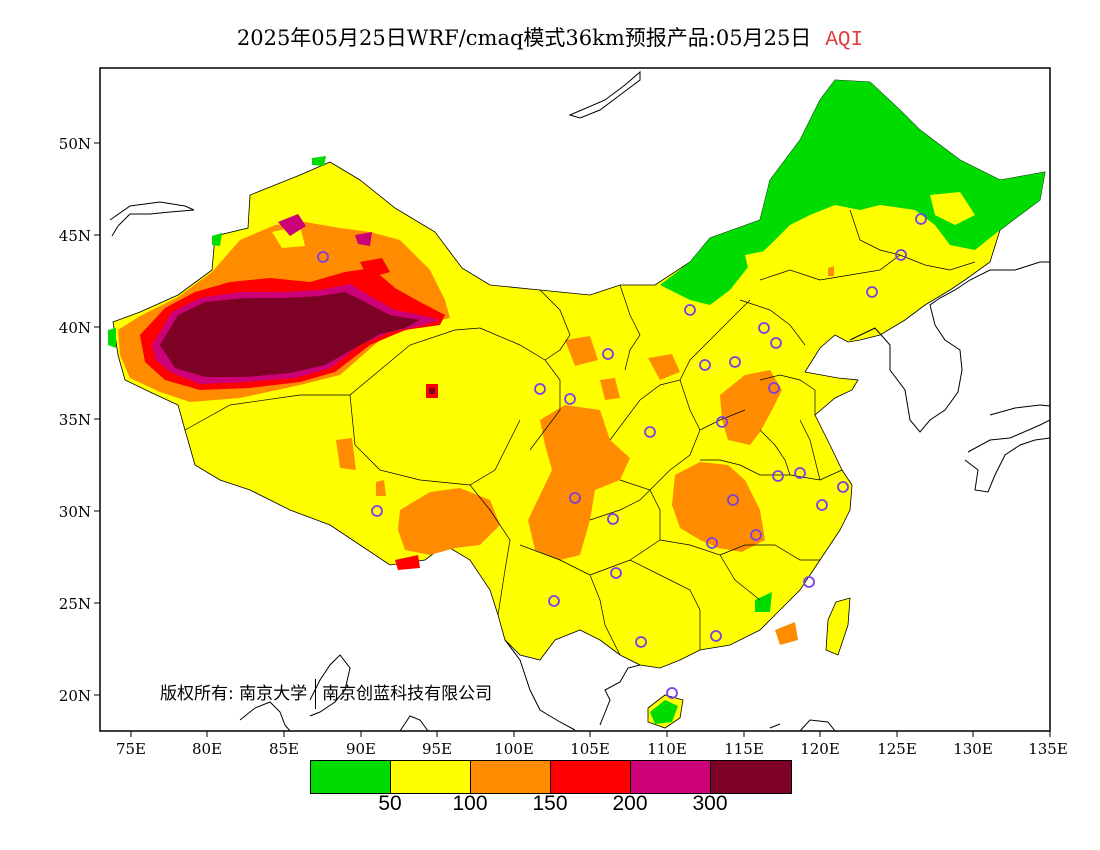 This screenshot has height=850, width=1100. I want to click on x-tick-label: 90E, so click(361, 749).